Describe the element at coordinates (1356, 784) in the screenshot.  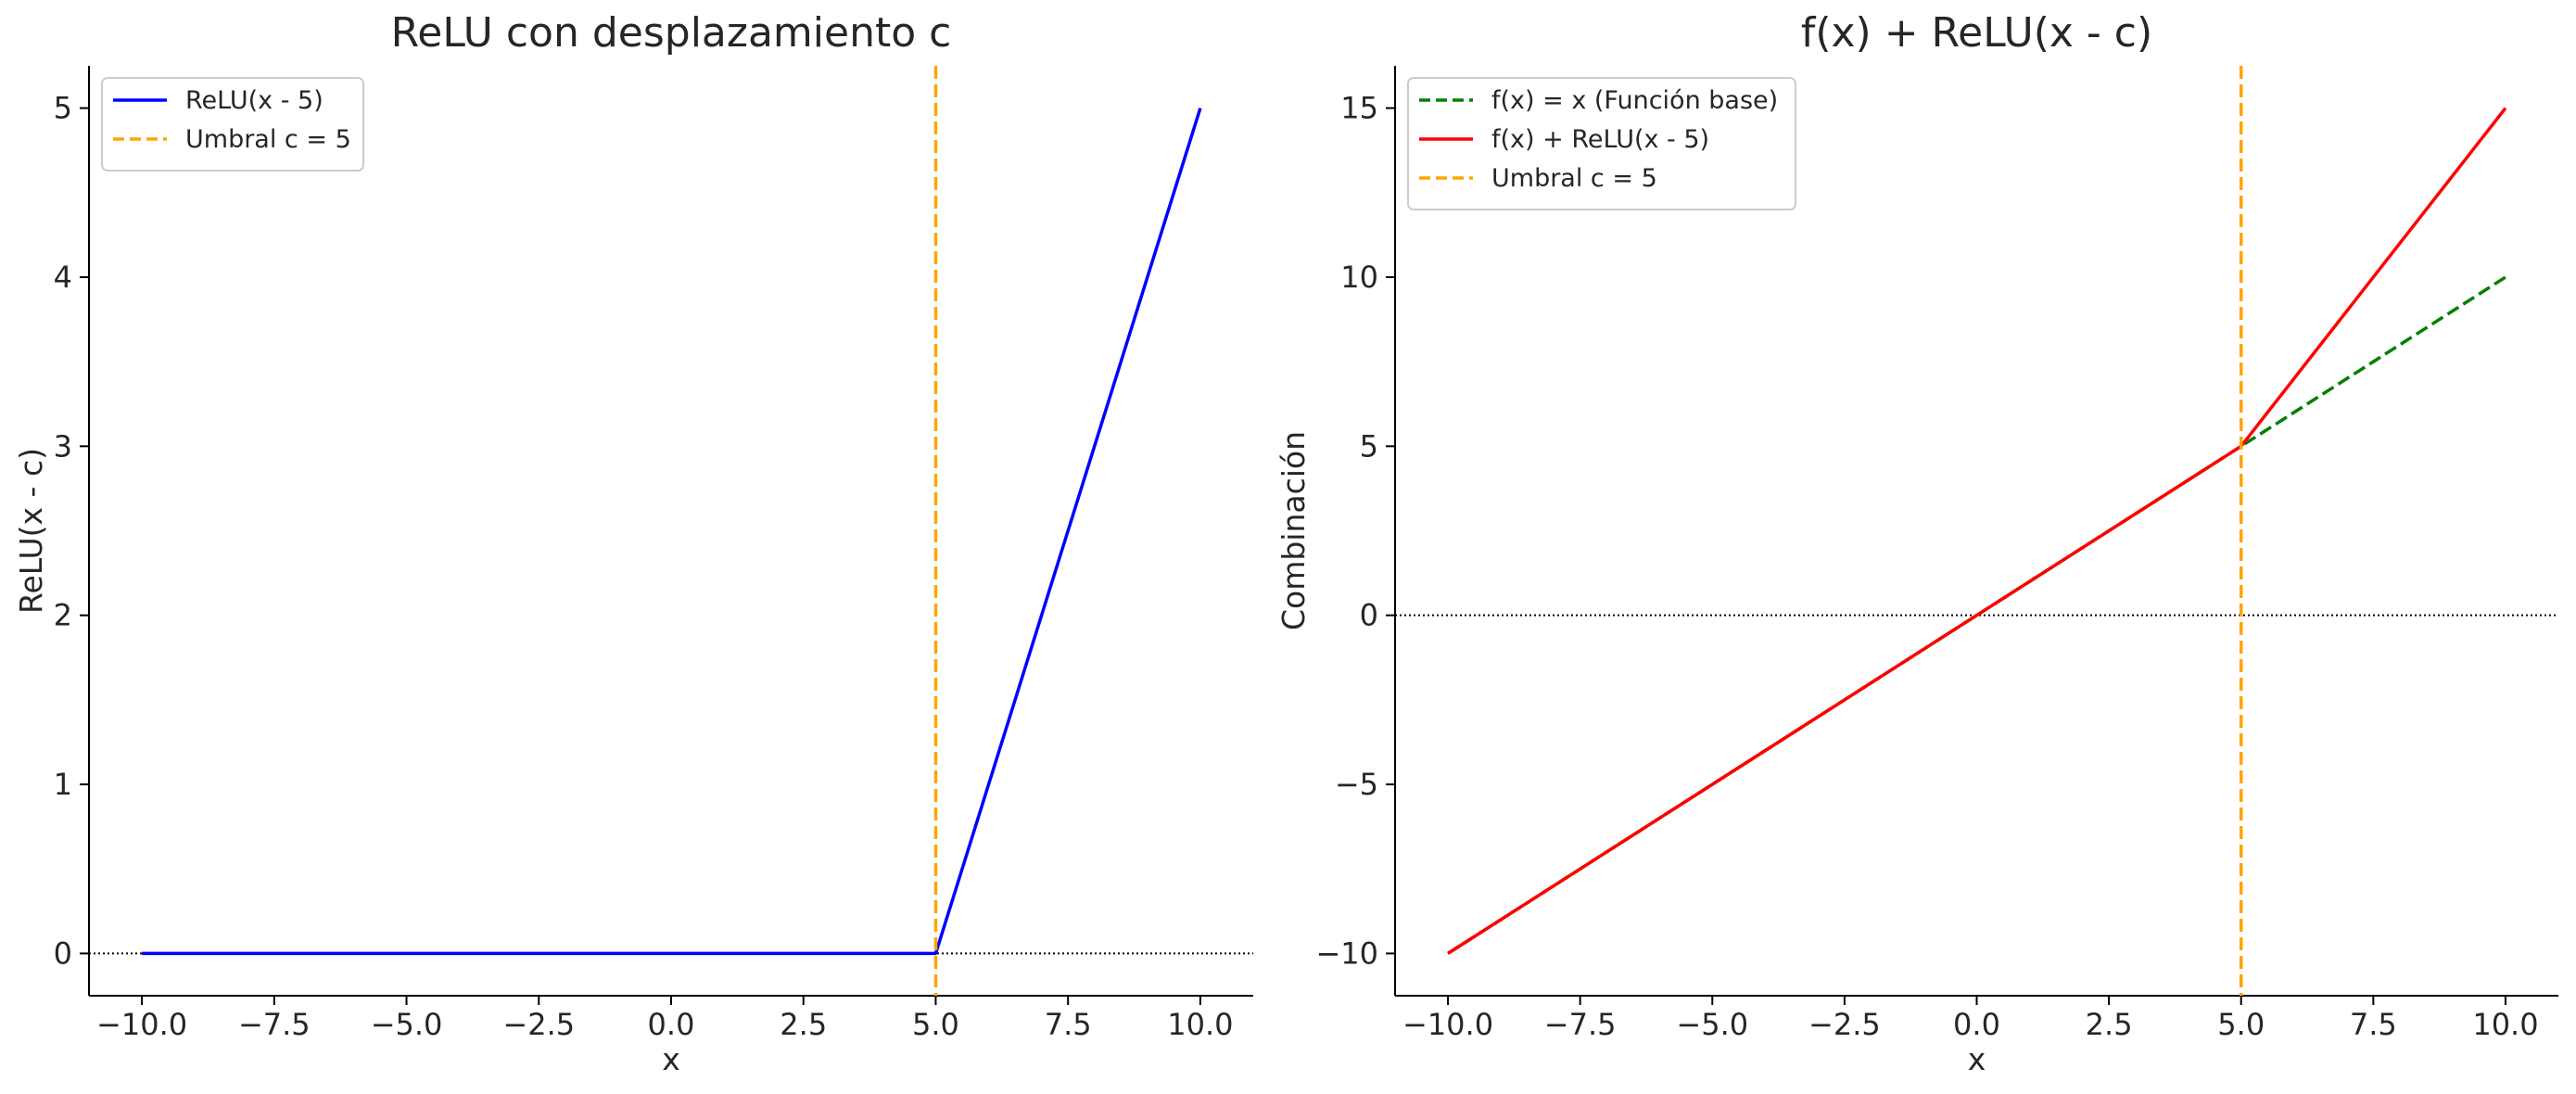
I see `y-tick-label: −5` at that location.